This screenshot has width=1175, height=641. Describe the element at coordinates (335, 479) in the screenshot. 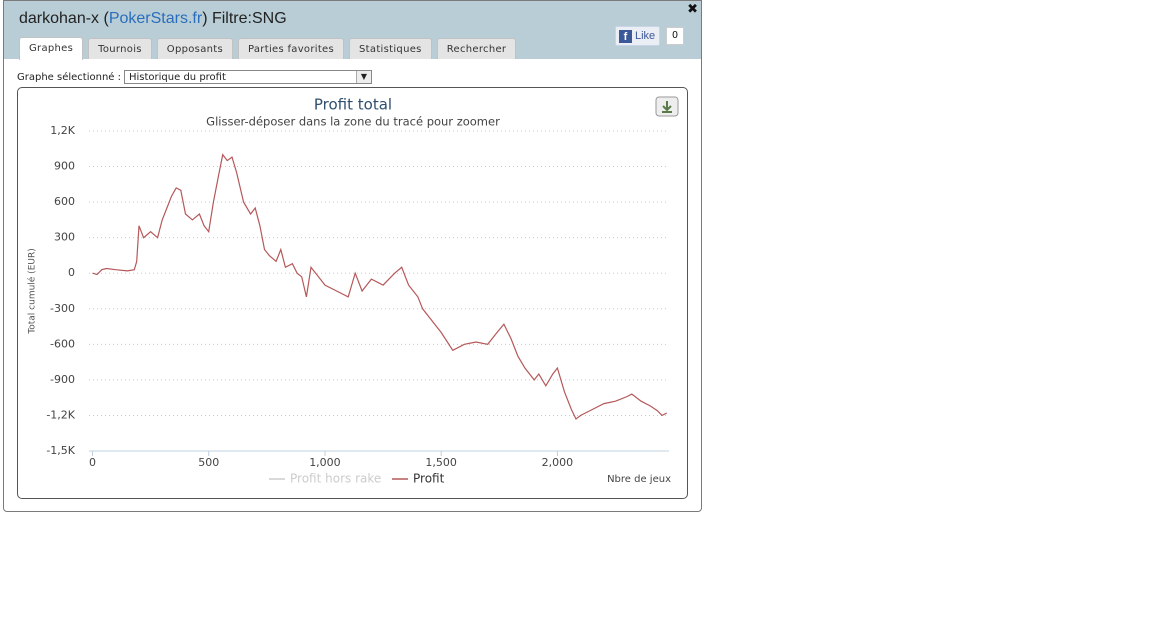

I see `legend-label: Profit hors rake` at that location.